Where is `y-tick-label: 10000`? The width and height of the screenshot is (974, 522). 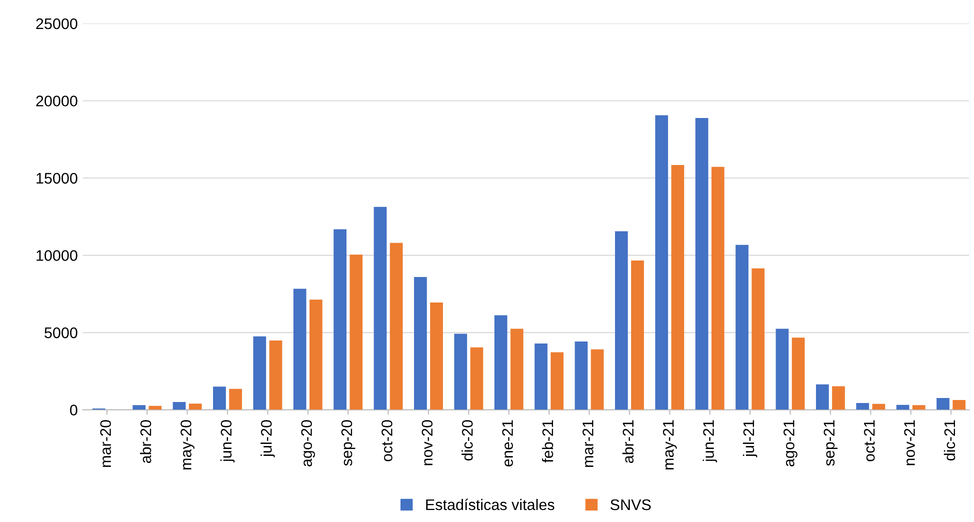
y-tick-label: 10000 is located at coordinates (57, 255).